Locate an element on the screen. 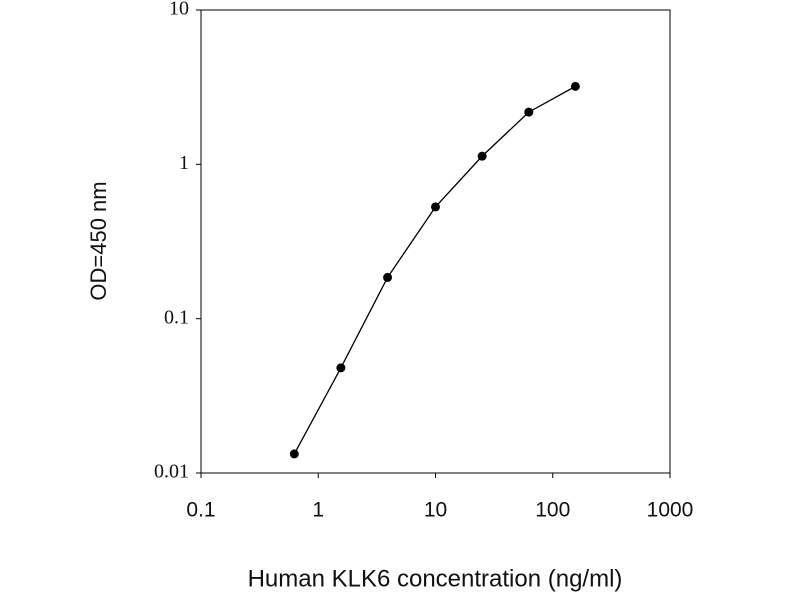 The height and width of the screenshot is (600, 800). x-tick-label: 10 is located at coordinates (435, 510).